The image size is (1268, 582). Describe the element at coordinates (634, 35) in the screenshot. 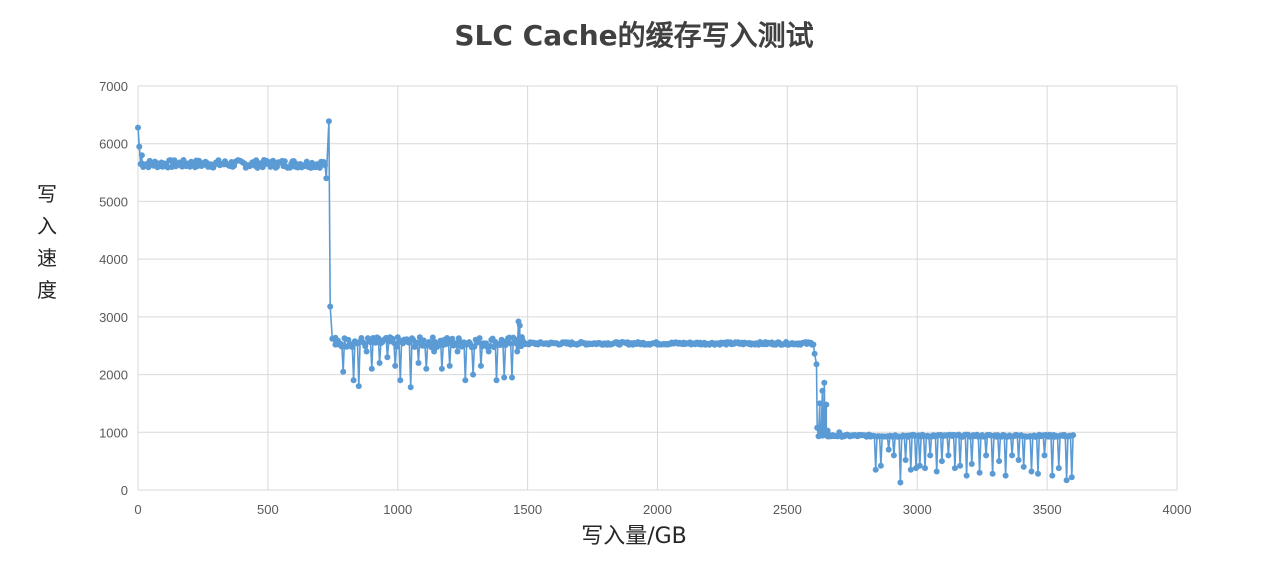

I see `chart-title: SLC Cache的缓存写入测试` at that location.